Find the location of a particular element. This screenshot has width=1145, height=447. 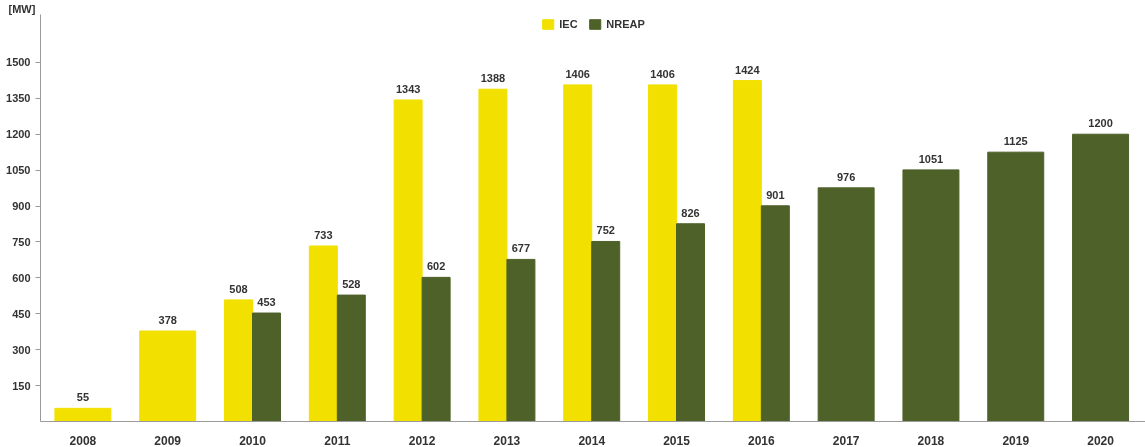

data-label: 55 is located at coordinates (83, 397).